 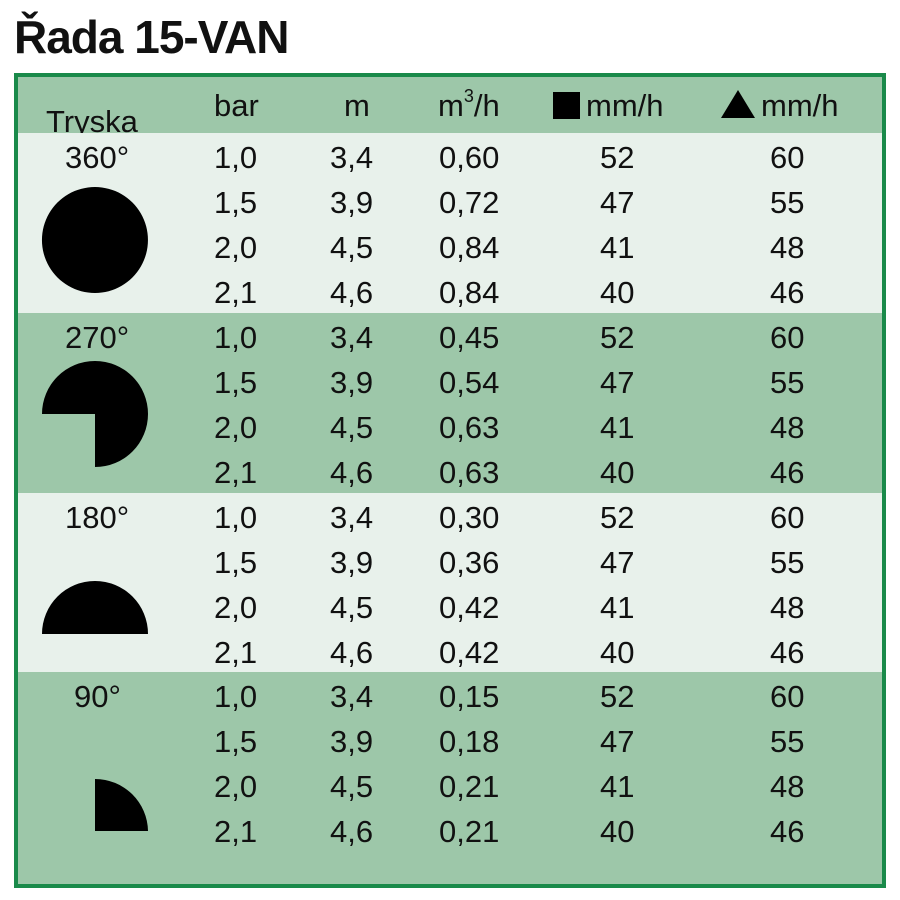 What do you see at coordinates (469, 562) in the screenshot?
I see `cell-flow: 0,36` at bounding box center [469, 562].